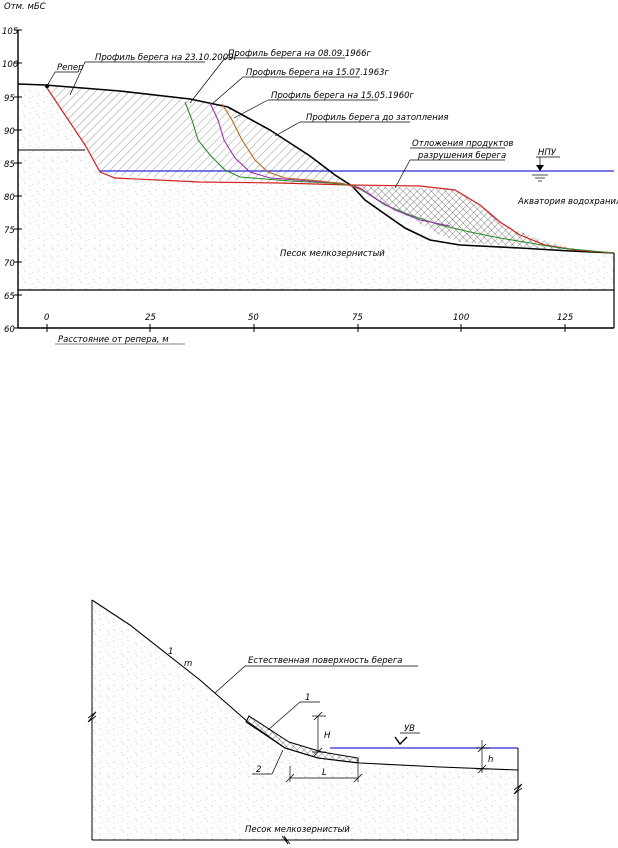 This screenshot has width=618, height=848. Describe the element at coordinates (518, 789) in the screenshot. I see `right-break-mark` at that location.